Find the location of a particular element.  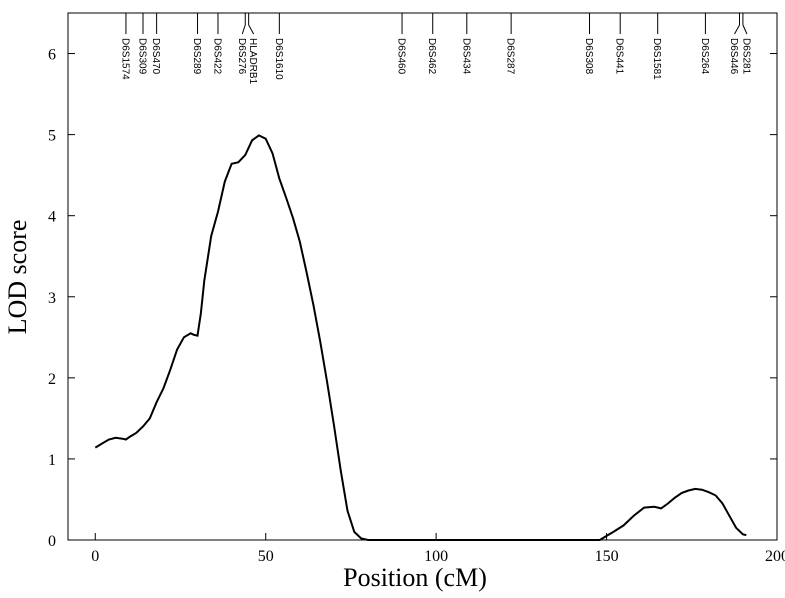

marker-label: D6S470 is located at coordinates (155, 56).